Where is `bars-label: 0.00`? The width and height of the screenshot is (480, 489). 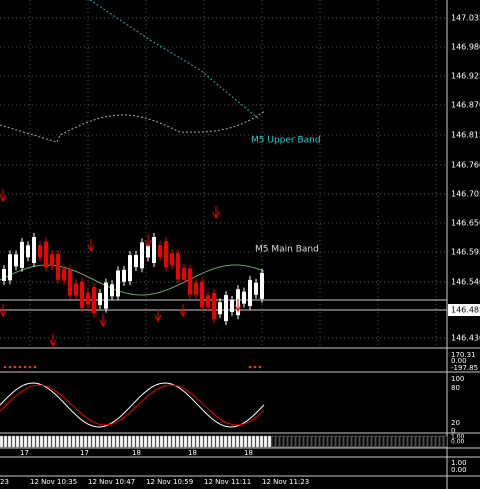
bars-label: 0.00 is located at coordinates (458, 442).